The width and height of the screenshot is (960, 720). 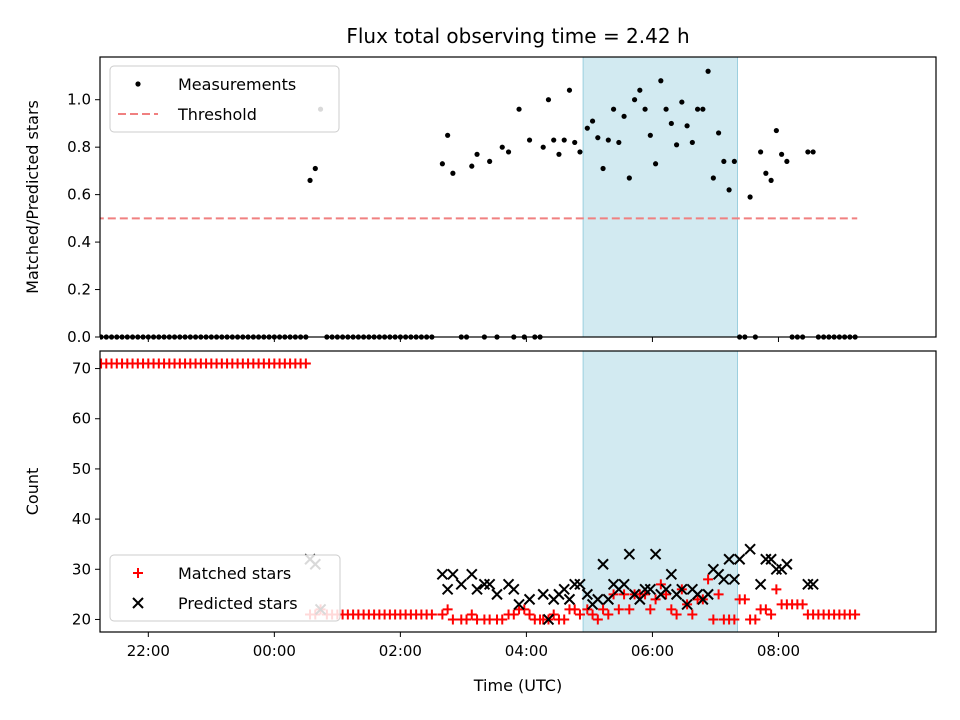 What do you see at coordinates (81, 369) in the screenshot?
I see `y-tick-label: 70` at bounding box center [81, 369].